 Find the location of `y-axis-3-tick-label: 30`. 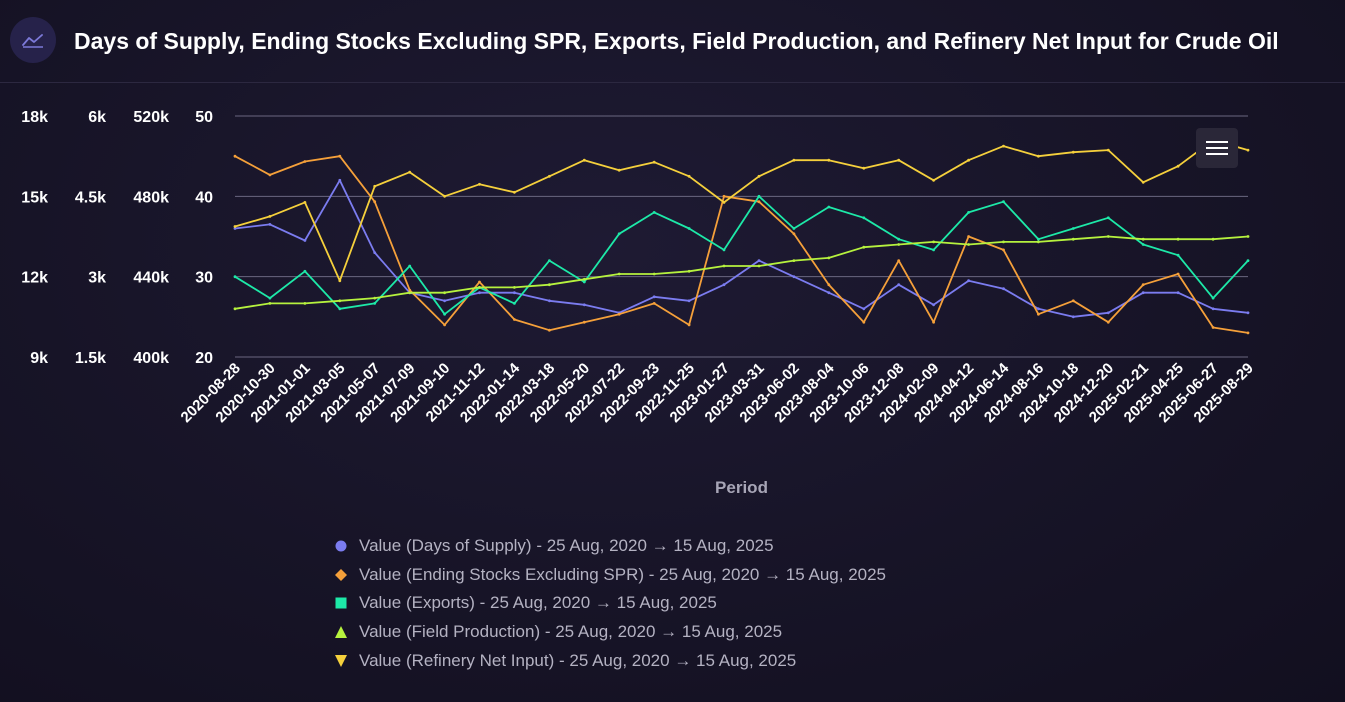

y-axis-3-tick-label: 30 is located at coordinates (204, 278).